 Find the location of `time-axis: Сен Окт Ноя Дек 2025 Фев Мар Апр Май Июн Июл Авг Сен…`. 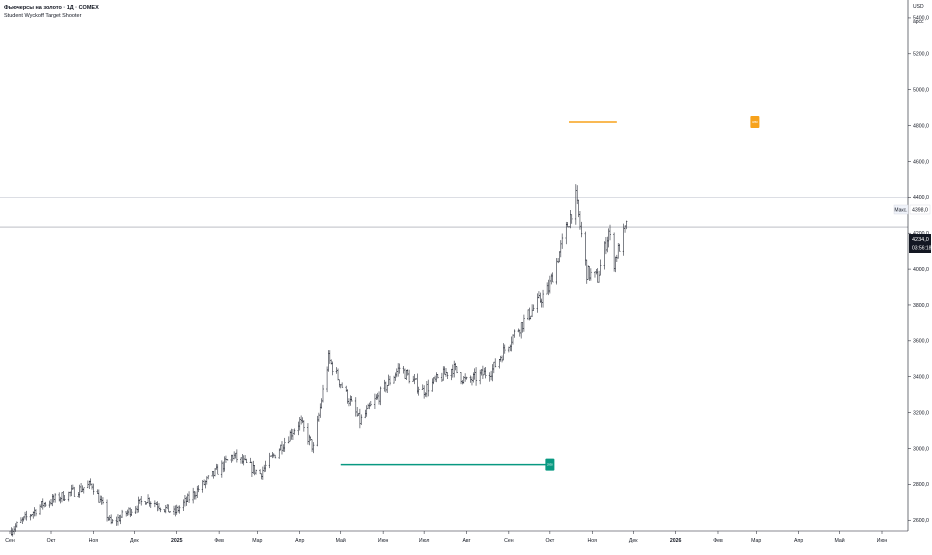

time-axis: Сен Окт Ноя Дек 2025 Фев Мар Апр Май Июн Июл Авг Сен… is located at coordinates (446, 537).